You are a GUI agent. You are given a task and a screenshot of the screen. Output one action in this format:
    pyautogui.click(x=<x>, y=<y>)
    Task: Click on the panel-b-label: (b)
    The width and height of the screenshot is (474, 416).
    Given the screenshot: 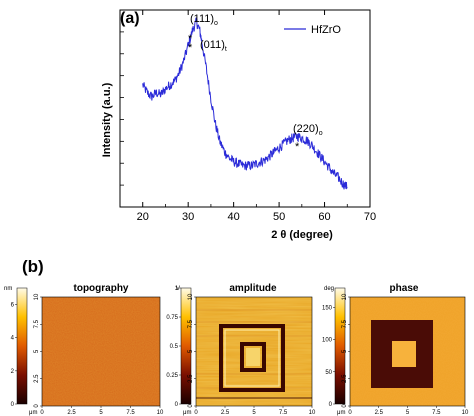 What is the action you would take?
    pyautogui.click(x=33, y=266)
    